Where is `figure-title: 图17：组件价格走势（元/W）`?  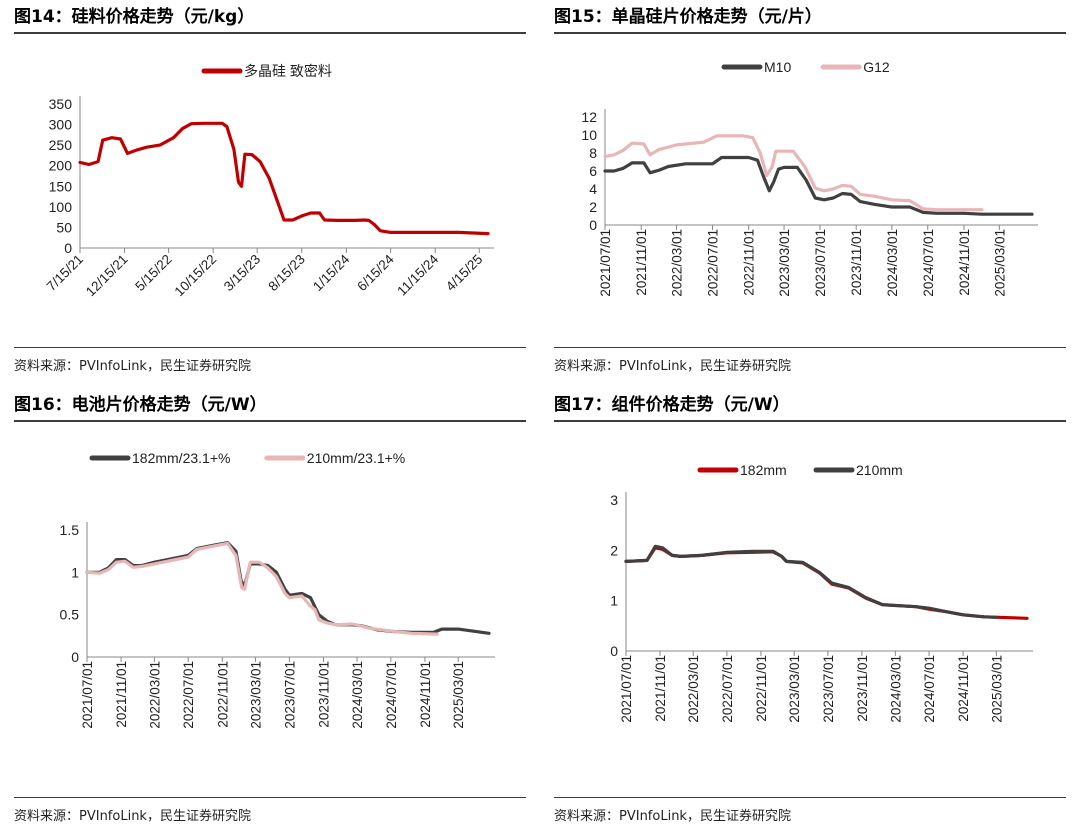
figure-title: 图17：组件价格走势（元/W） is located at coordinates (672, 405).